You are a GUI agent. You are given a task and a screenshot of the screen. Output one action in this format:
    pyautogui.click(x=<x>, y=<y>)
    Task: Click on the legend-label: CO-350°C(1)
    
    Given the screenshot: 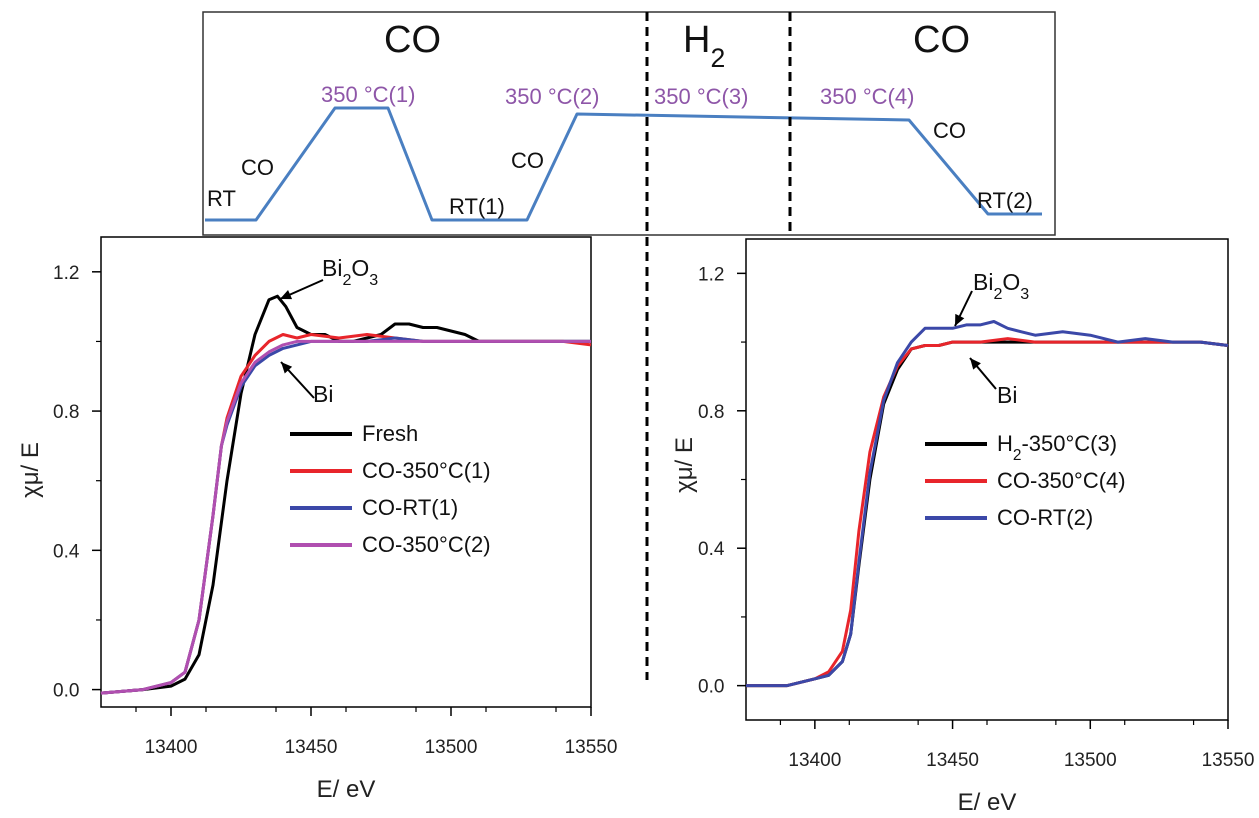 What is the action you would take?
    pyautogui.click(x=426, y=470)
    